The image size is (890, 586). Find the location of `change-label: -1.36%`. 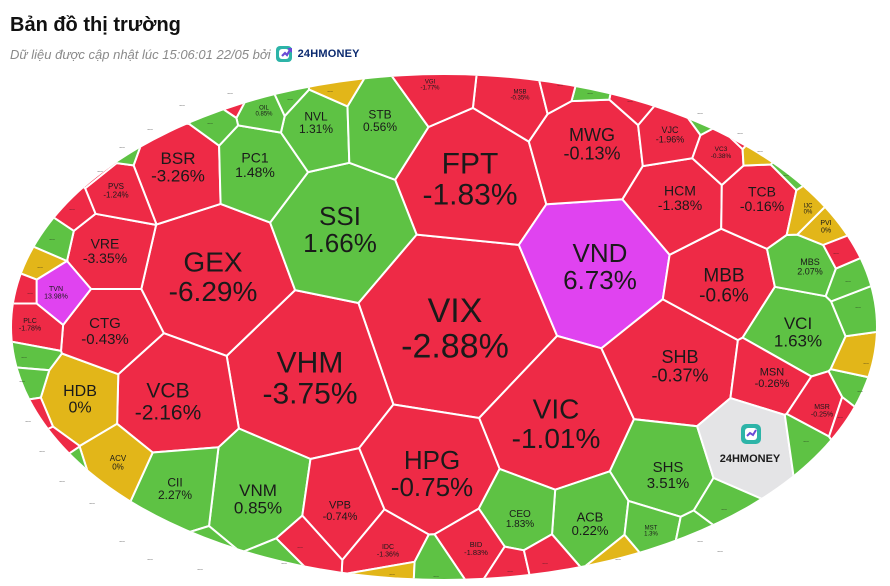

change-label: -1.36% is located at coordinates (388, 554).